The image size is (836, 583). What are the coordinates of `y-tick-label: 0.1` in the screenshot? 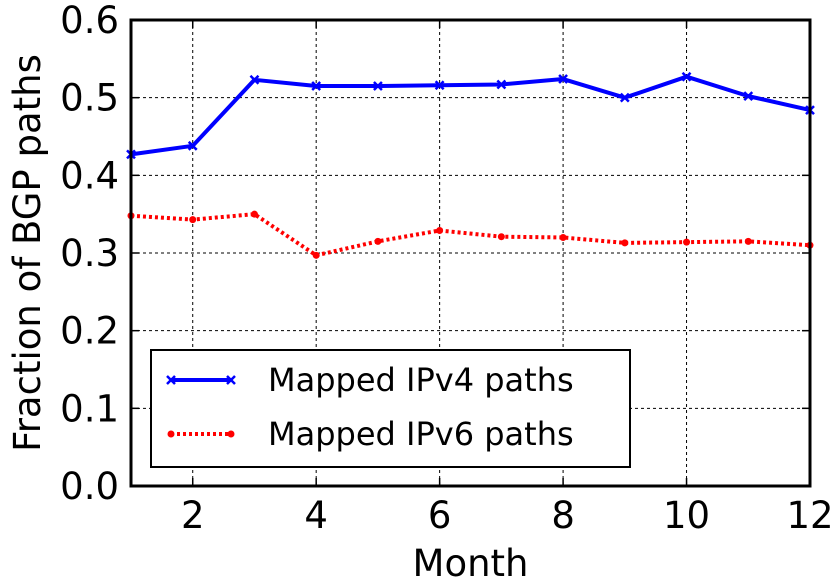 It's located at (89, 408).